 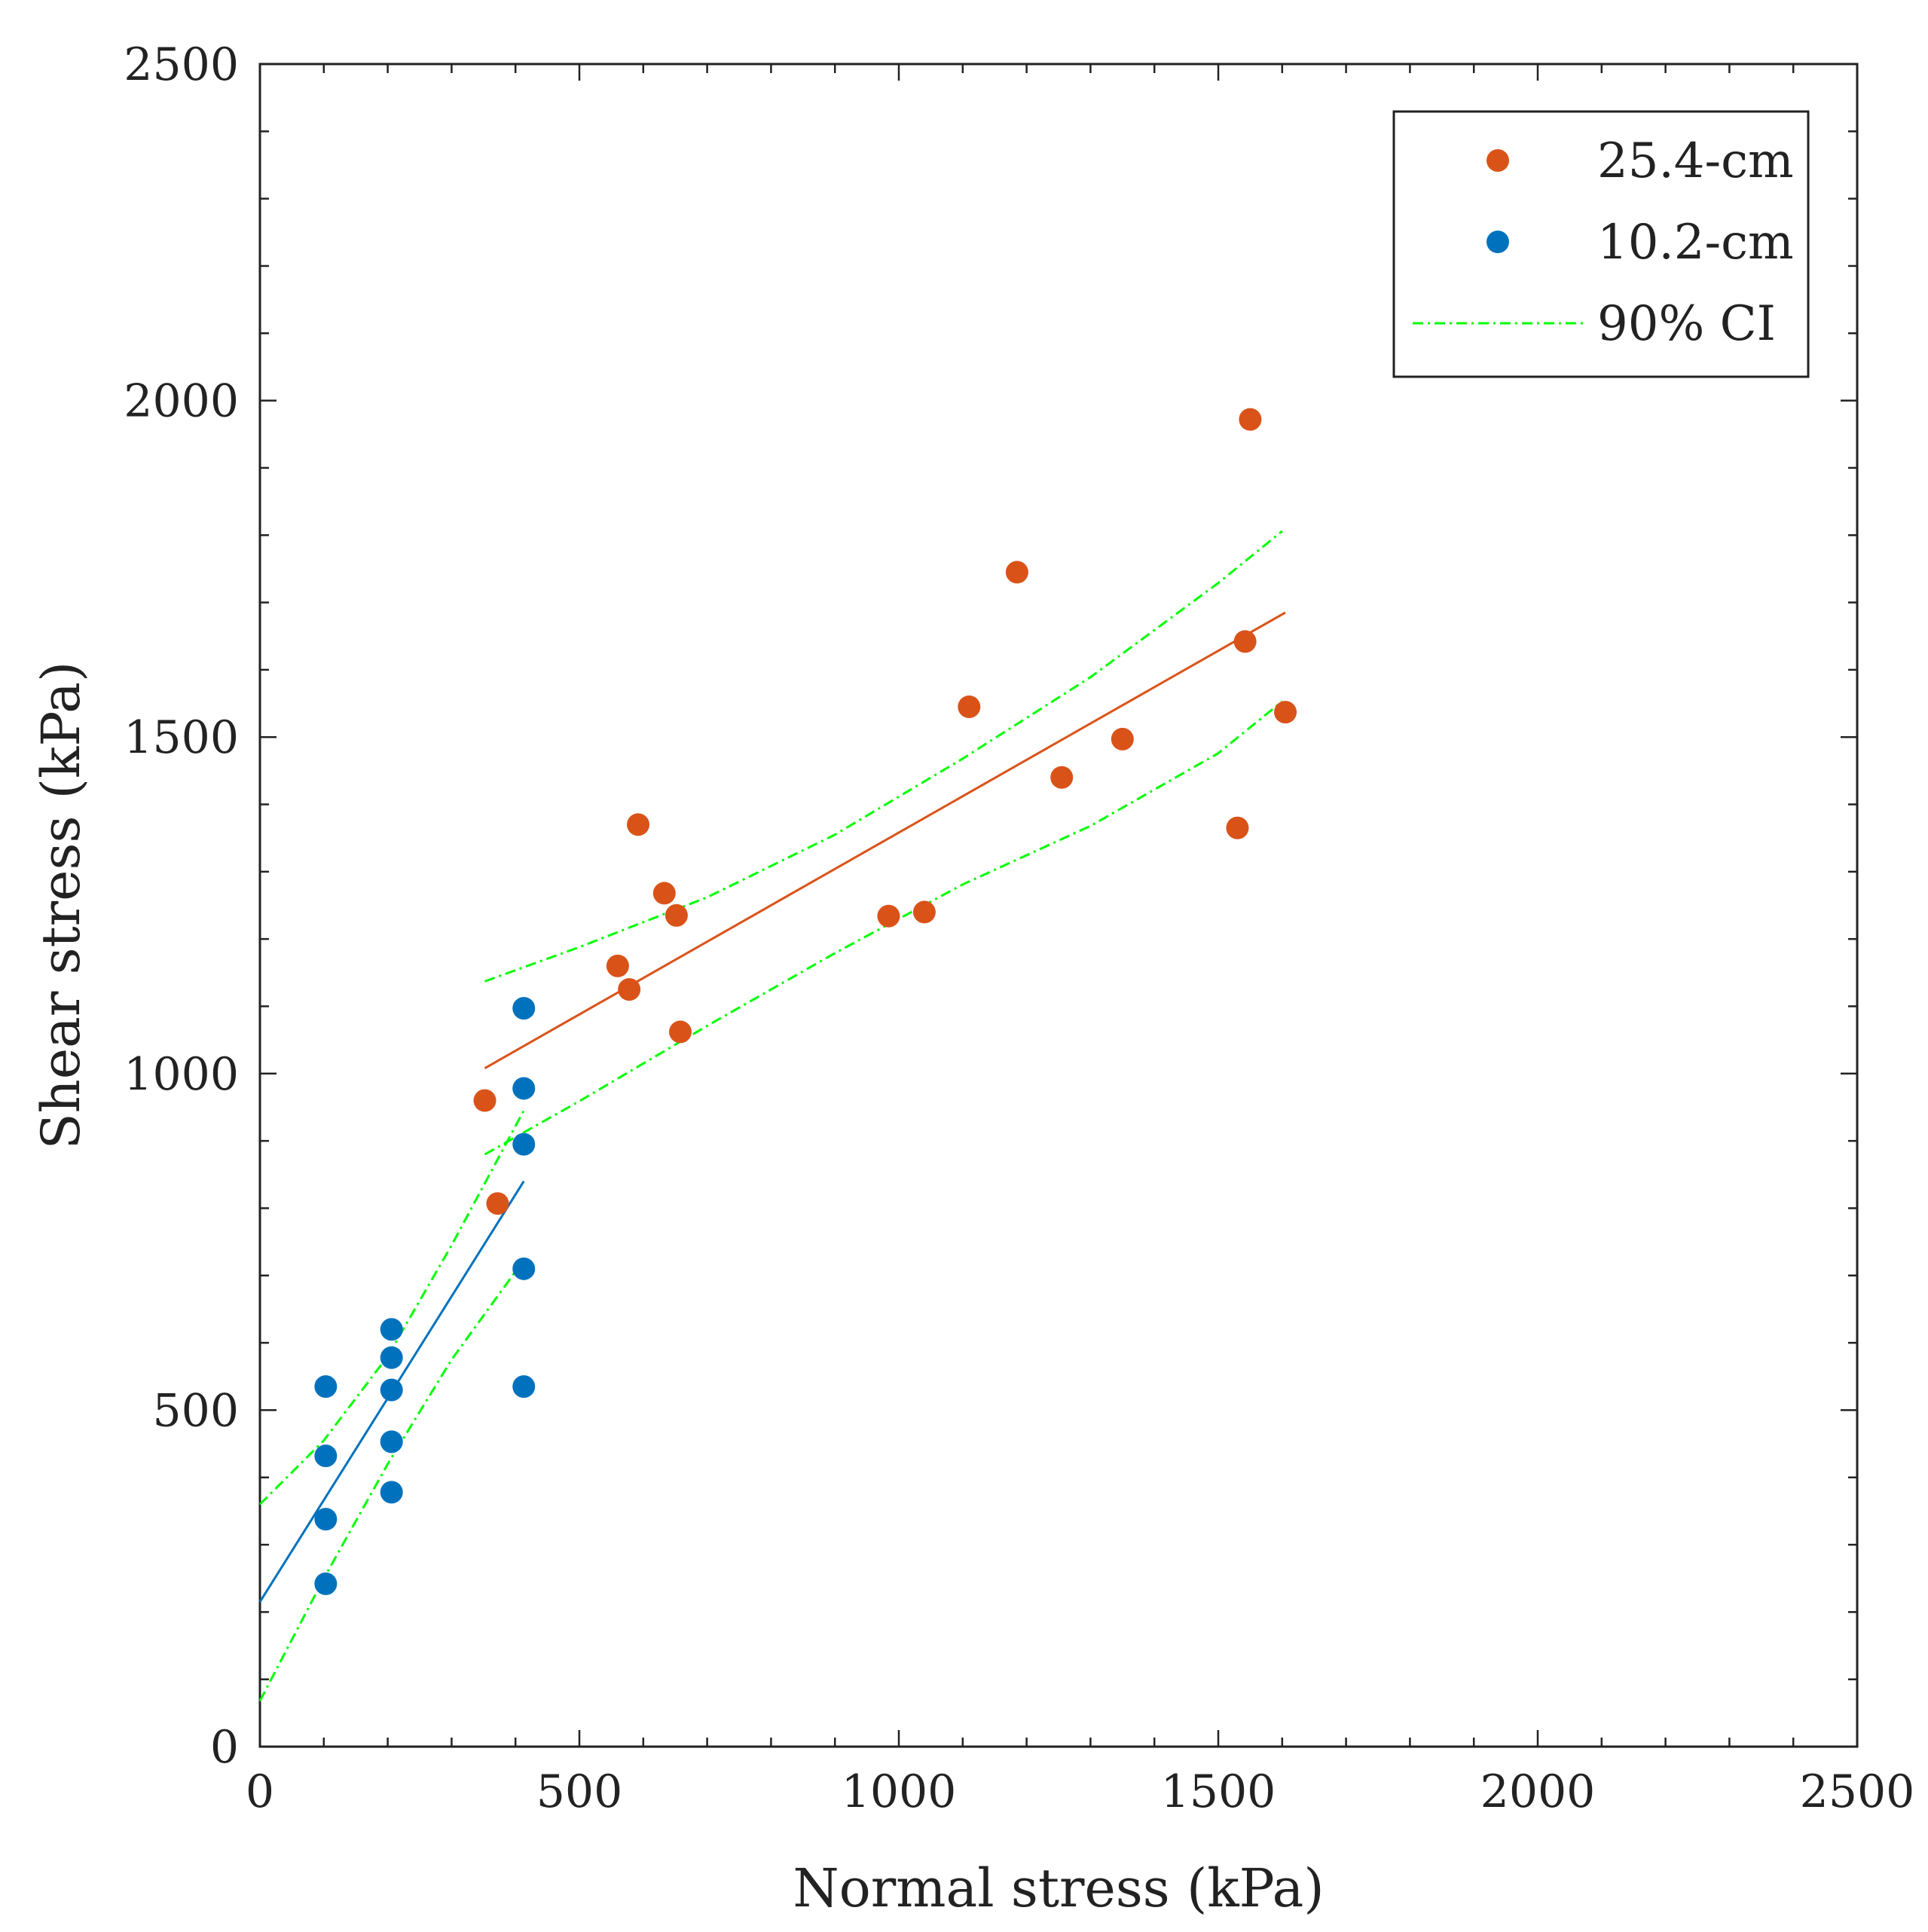 What do you see at coordinates (260, 1792) in the screenshot?
I see `x-tick-label: 0` at bounding box center [260, 1792].